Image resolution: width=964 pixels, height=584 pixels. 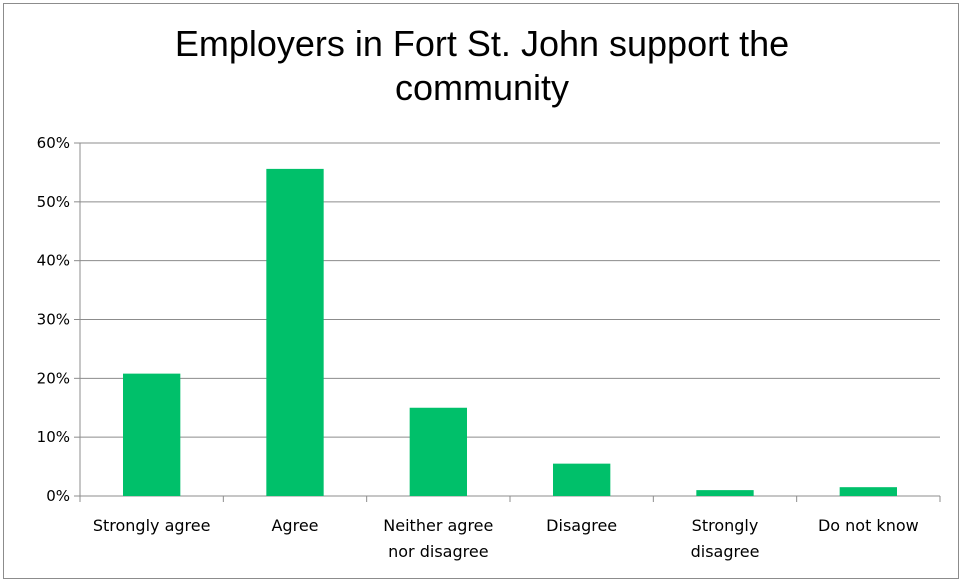 What do you see at coordinates (868, 525) in the screenshot?
I see `x-tick-label: Do not know` at bounding box center [868, 525].